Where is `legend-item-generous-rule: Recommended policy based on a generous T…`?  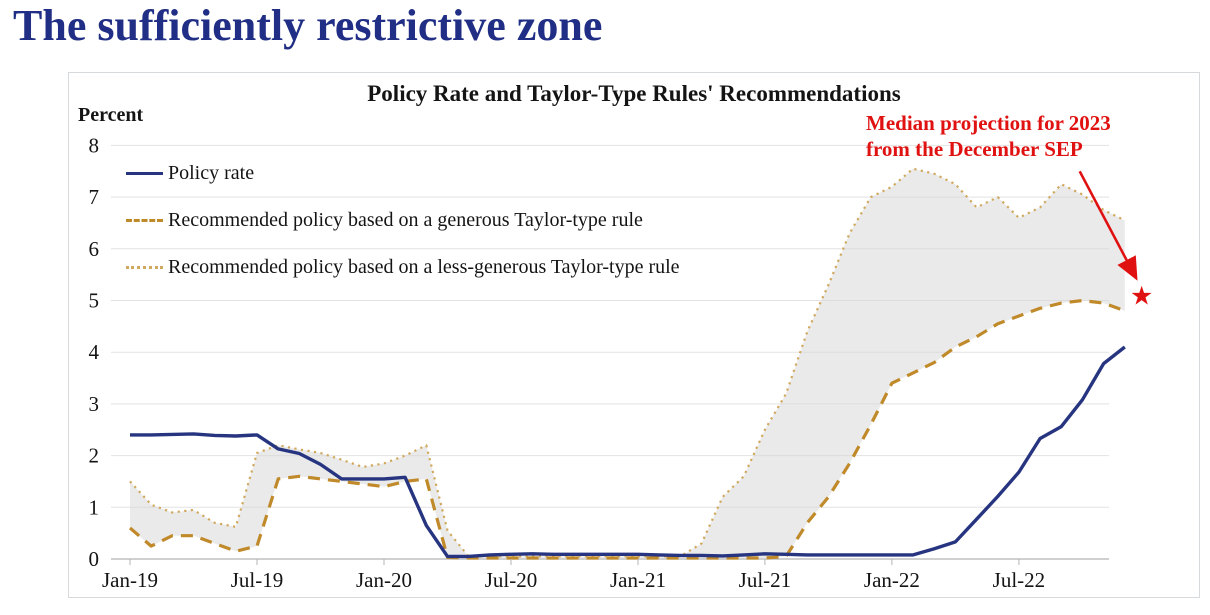
legend-item-generous-rule: Recommended policy based on a generous T… is located at coordinates (403, 220).